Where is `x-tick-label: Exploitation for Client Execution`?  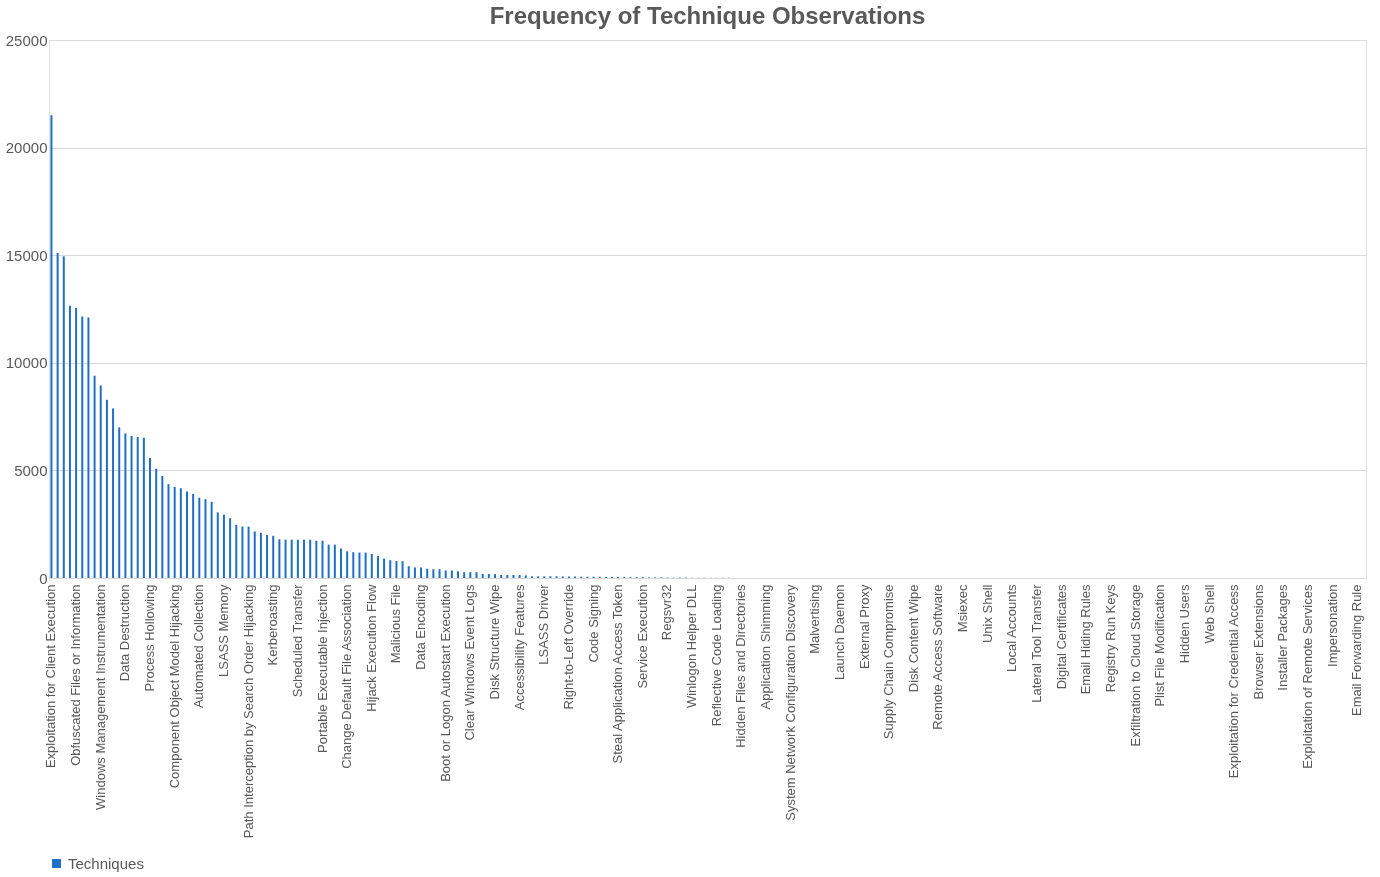 x-tick-label: Exploitation for Client Execution is located at coordinates (51, 676).